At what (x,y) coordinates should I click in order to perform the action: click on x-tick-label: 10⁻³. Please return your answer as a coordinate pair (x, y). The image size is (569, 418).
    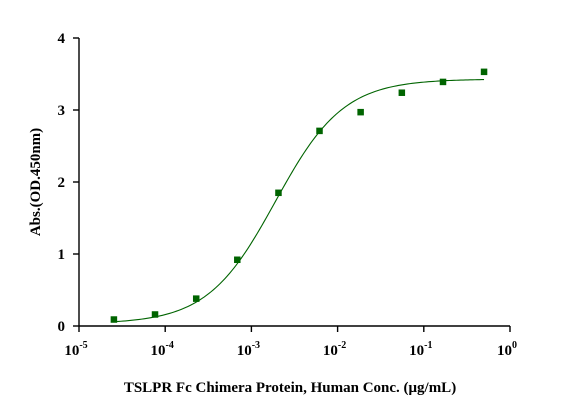
    Looking at the image, I should click on (248, 349).